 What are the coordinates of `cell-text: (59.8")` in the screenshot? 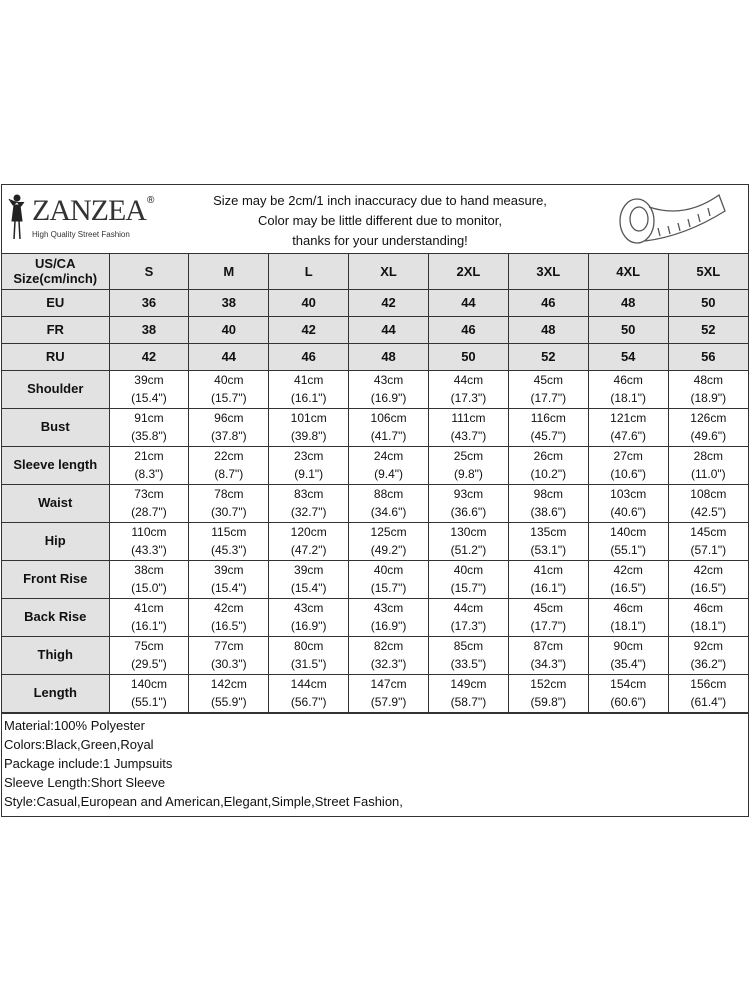 It's located at (548, 702).